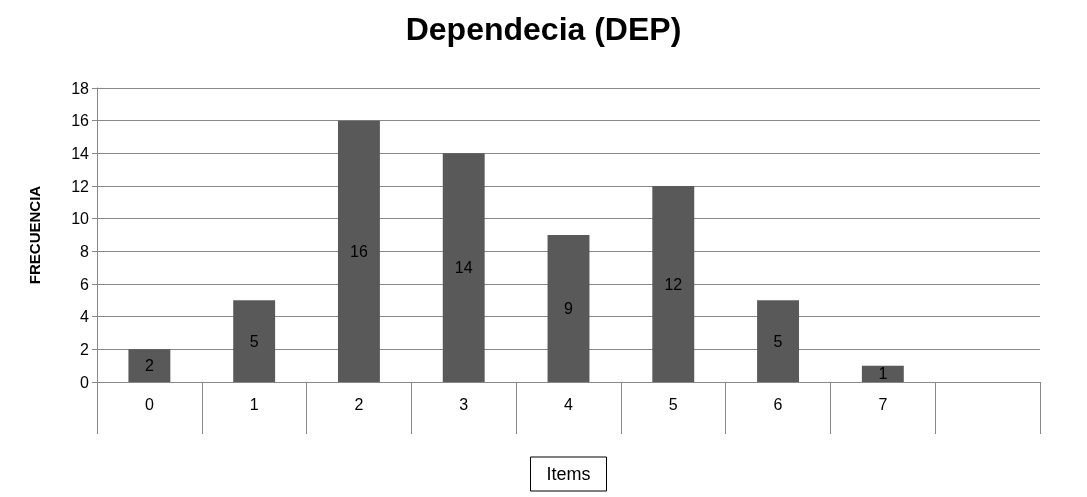  What do you see at coordinates (80, 88) in the screenshot?
I see `y-tick-label: 18` at bounding box center [80, 88].